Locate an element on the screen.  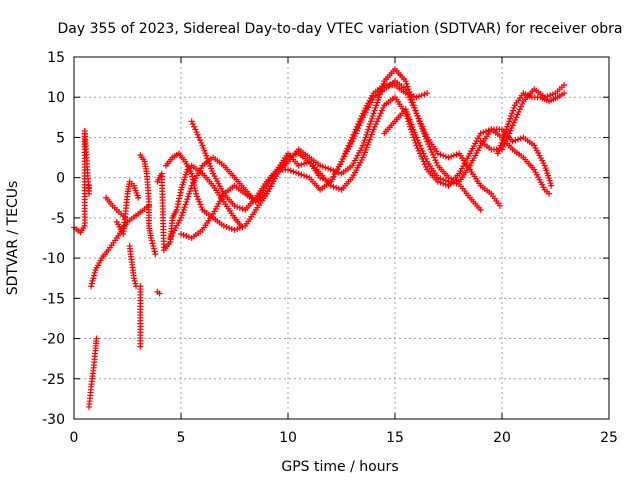
series-track-f is located at coordinates (133, 266).